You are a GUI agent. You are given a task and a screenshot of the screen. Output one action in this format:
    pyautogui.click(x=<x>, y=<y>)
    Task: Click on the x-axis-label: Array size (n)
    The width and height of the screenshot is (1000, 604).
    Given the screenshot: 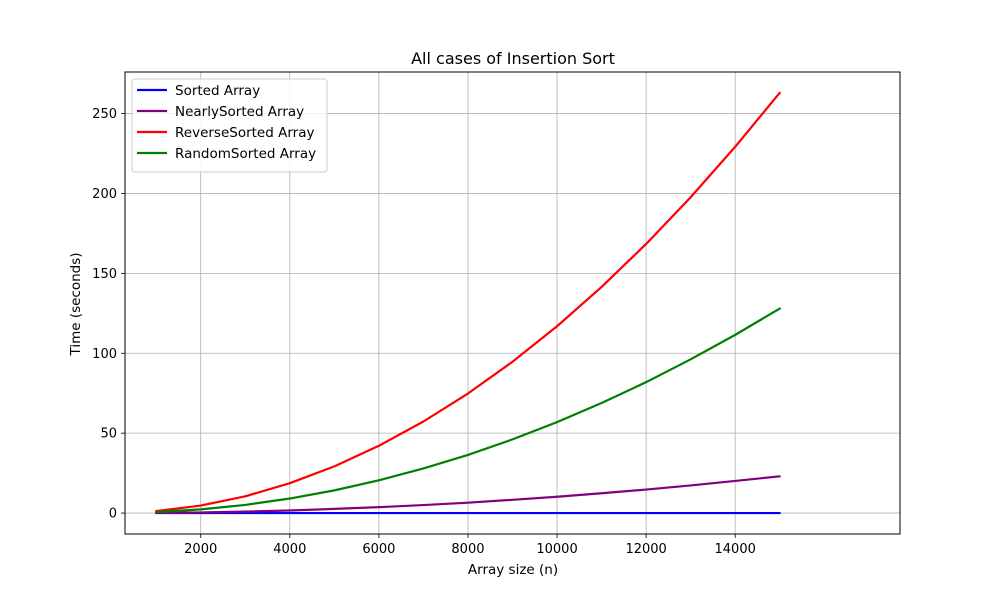 What is the action you would take?
    pyautogui.click(x=513, y=570)
    